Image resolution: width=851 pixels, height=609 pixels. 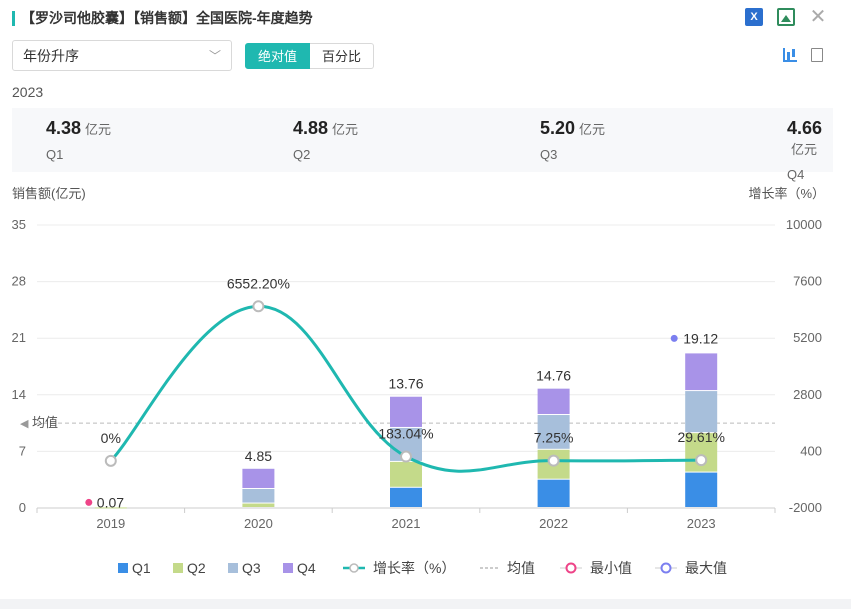 What do you see at coordinates (790, 55) in the screenshot?
I see `bar-chart-view-icon` at bounding box center [790, 55].